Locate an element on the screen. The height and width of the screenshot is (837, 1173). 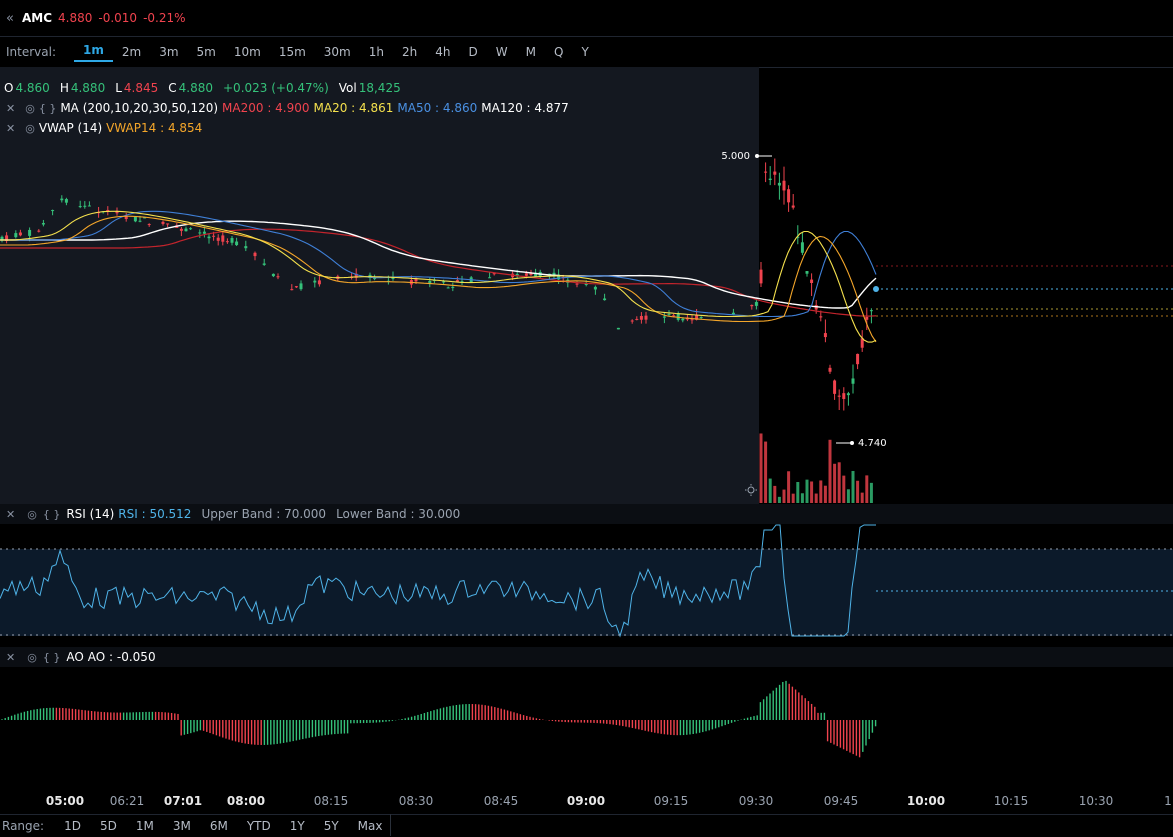
range-ytd: YTD is located at coordinates (258, 826).